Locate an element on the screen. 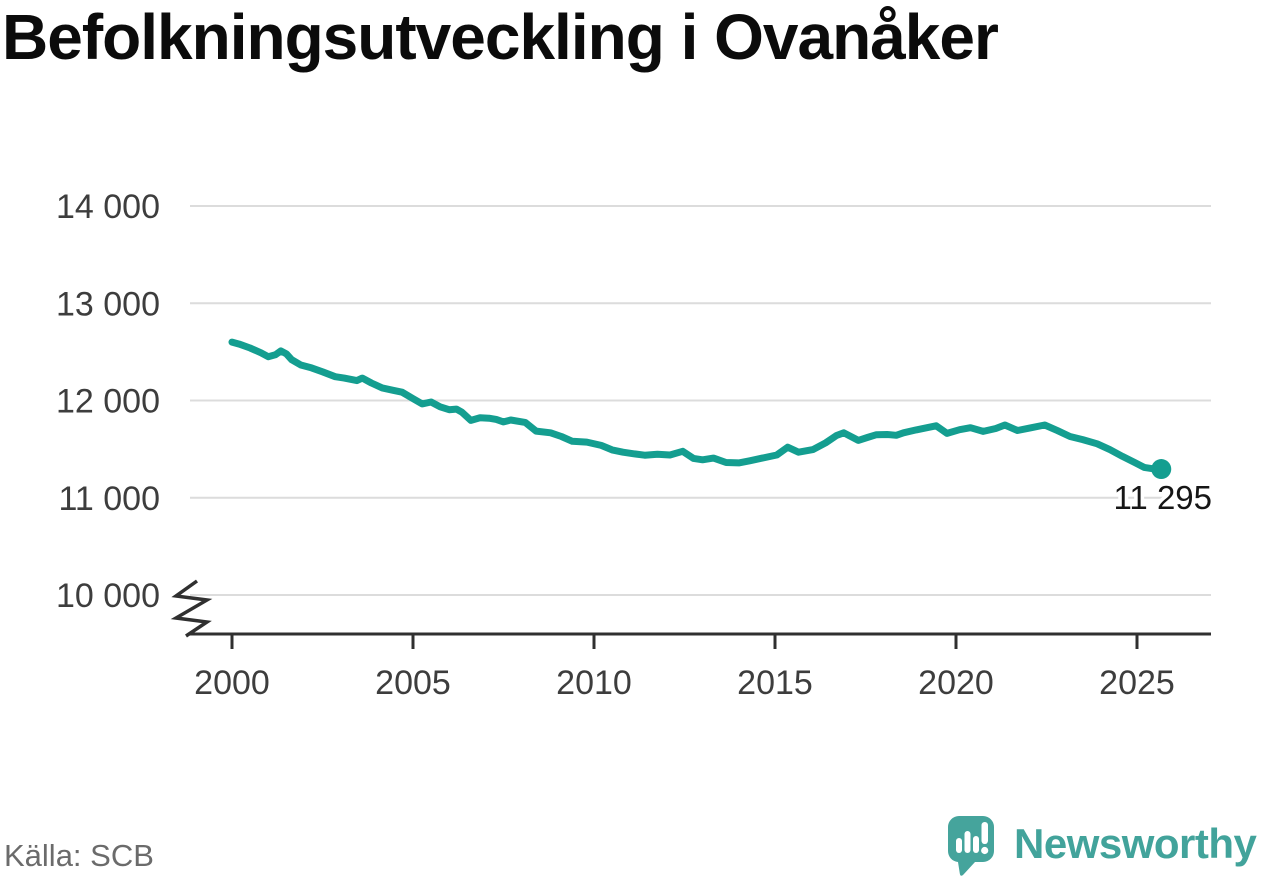  chart-title: Befolkningsutveckling i Ovanåker is located at coordinates (500, 37).